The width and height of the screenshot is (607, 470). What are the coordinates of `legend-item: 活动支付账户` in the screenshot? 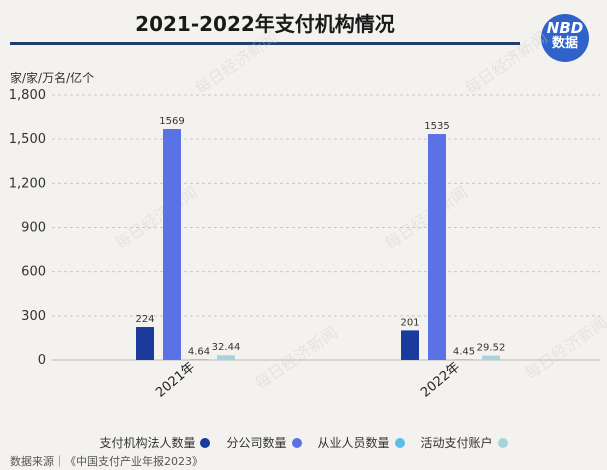 It's located at (464, 442).